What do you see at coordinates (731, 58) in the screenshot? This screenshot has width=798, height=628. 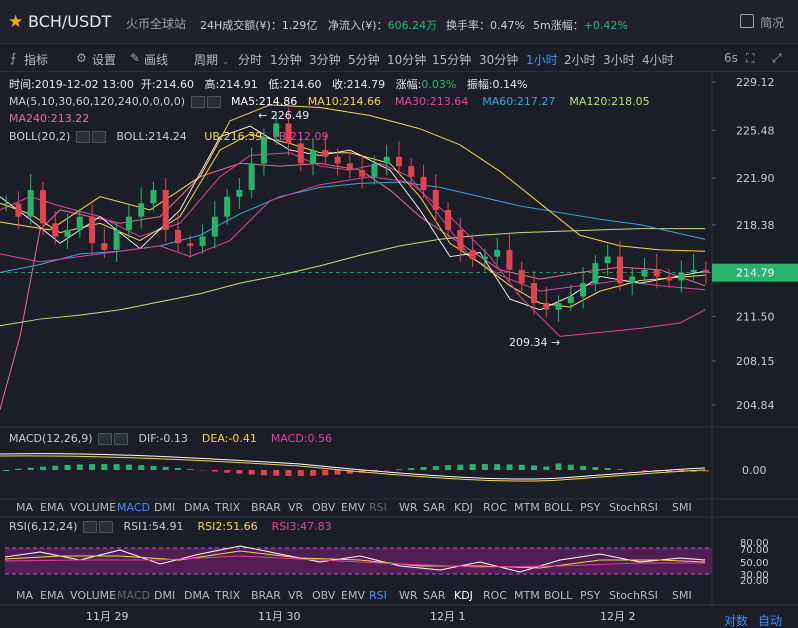 I see `refresh-interval: 6s` at bounding box center [731, 58].